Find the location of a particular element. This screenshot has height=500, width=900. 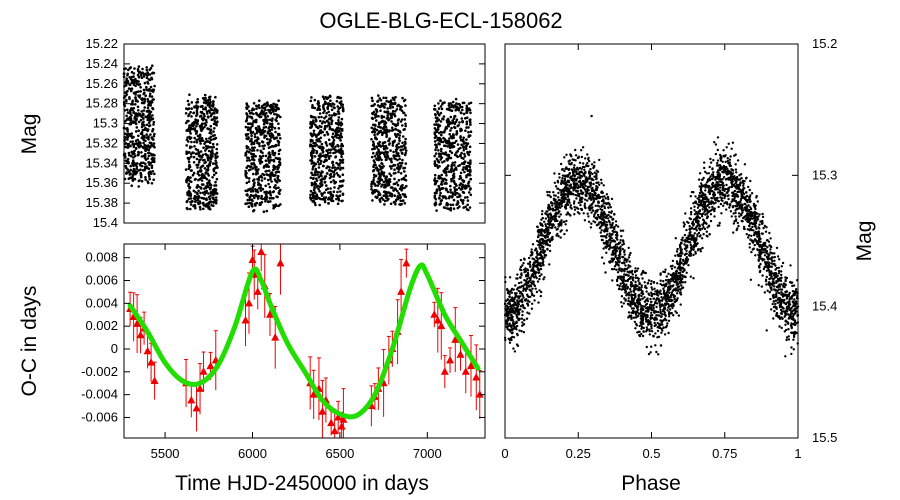

oc-x-tick-label: 7000 is located at coordinates (427, 453).